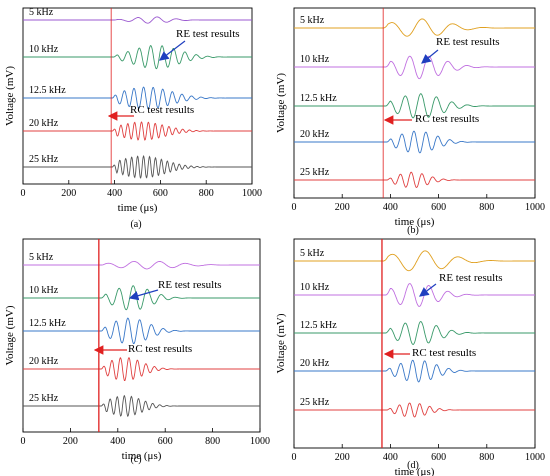 This screenshot has width=550, height=476. What do you see at coordinates (135, 224) in the screenshot?
I see `panel-caption: (a)` at bounding box center [135, 224].